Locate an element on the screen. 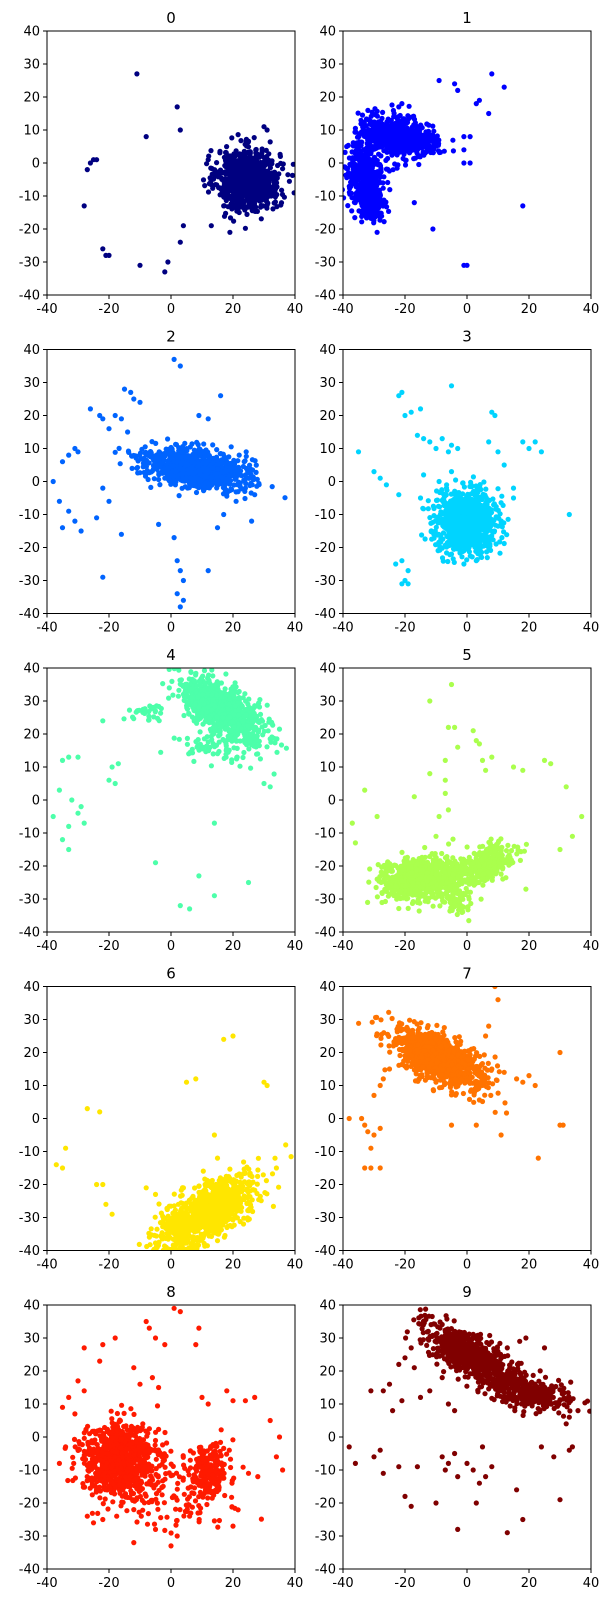 This screenshot has height=1604, width=610. x-tick-label: -40 is located at coordinates (342, 309).